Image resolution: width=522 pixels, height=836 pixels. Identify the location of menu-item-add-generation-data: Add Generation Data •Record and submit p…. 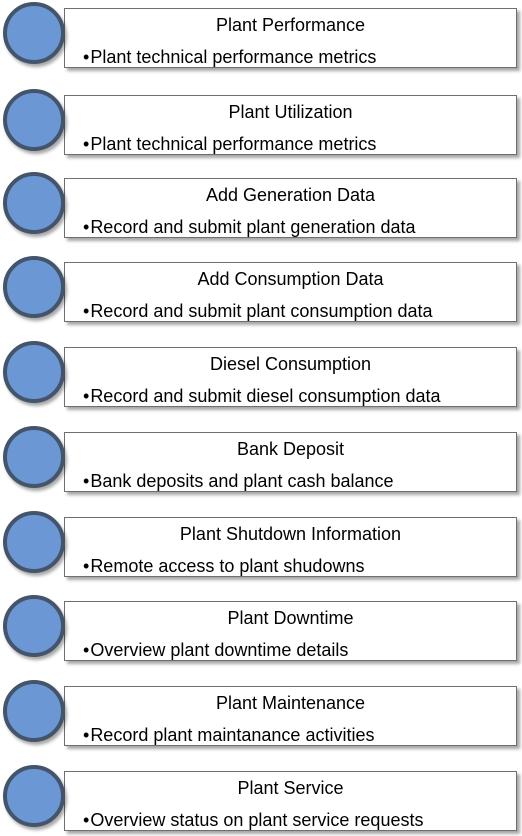
(261, 206).